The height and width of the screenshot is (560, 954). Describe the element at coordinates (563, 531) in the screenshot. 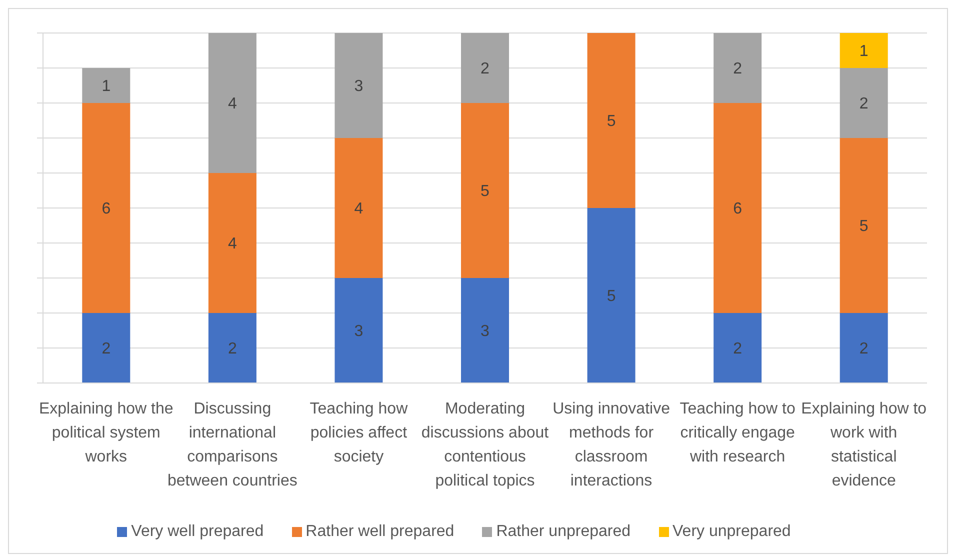

I see `legend-label: Rather unprepared` at that location.